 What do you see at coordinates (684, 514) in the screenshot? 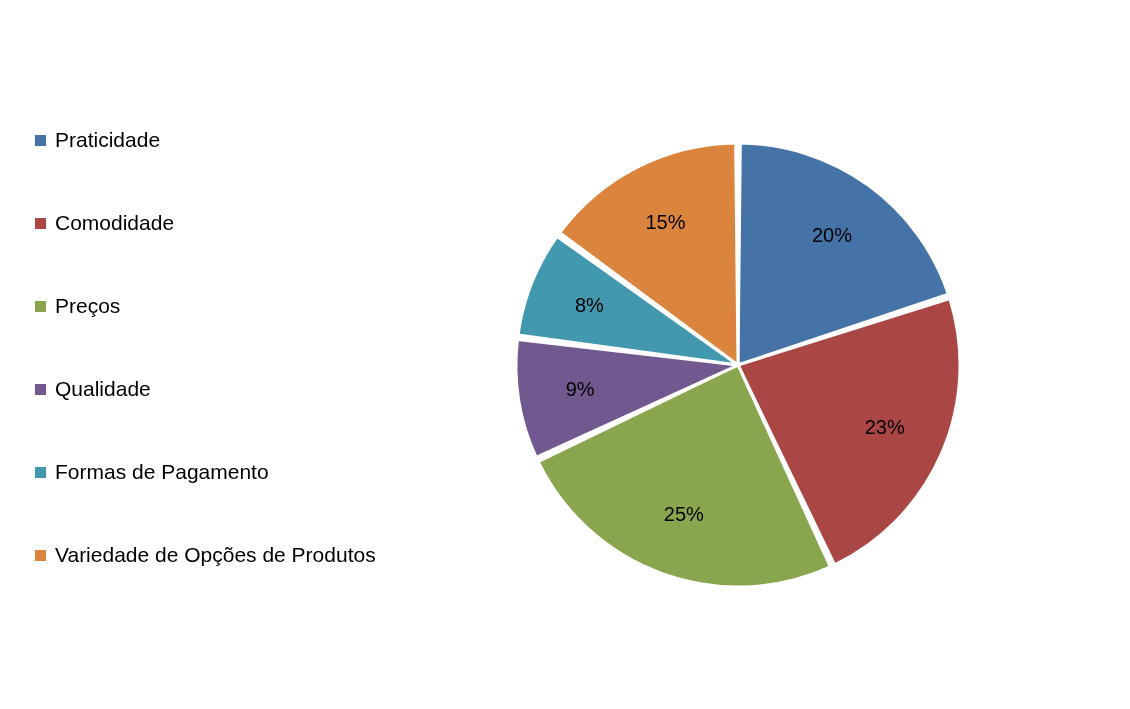
I see `data-label: 25%` at bounding box center [684, 514].